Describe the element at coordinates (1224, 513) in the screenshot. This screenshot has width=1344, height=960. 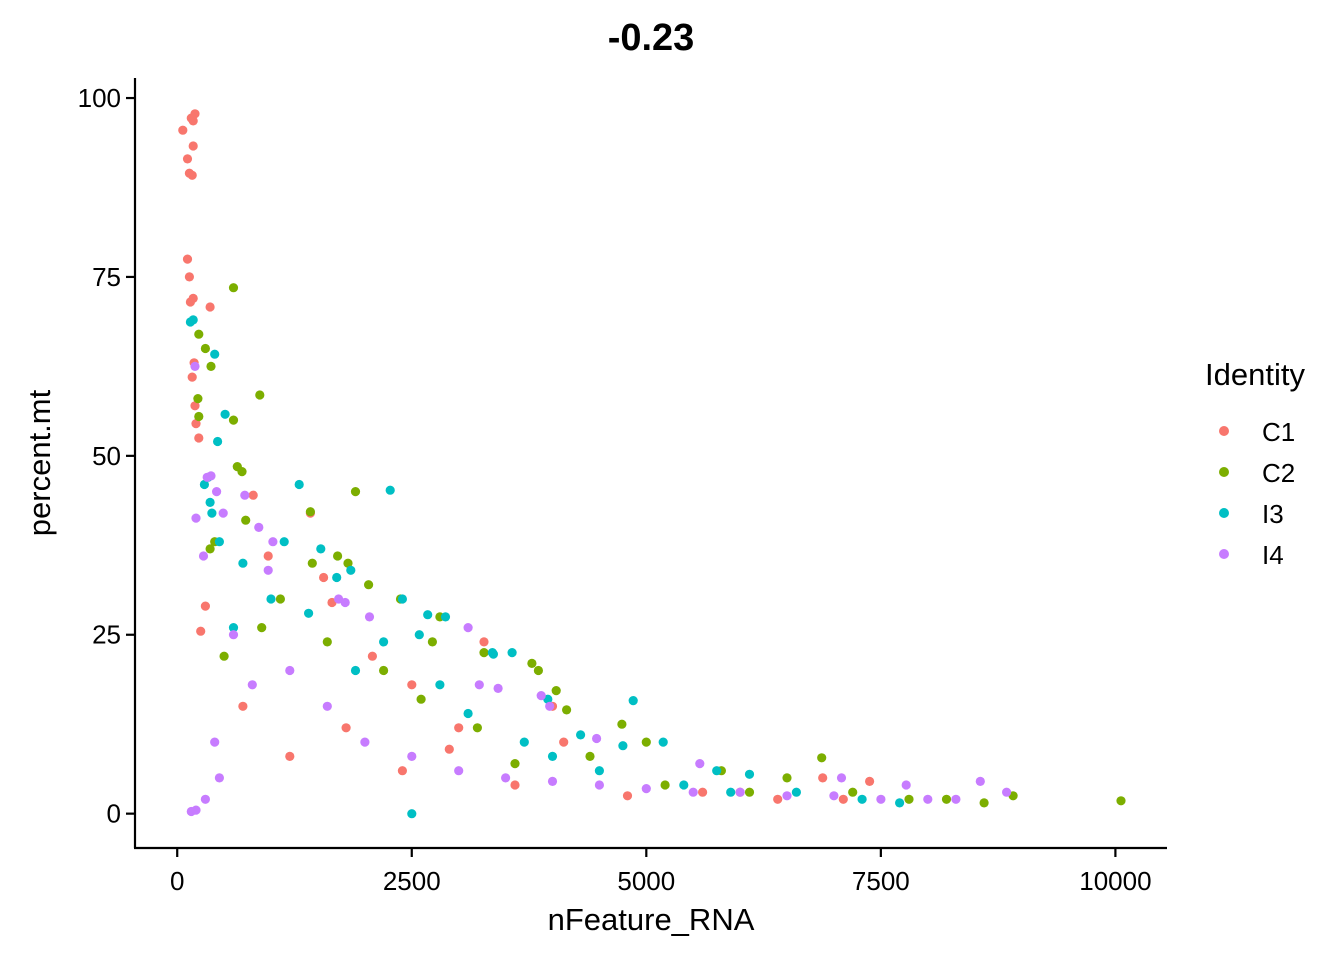
I see `legend-key-i3` at that location.